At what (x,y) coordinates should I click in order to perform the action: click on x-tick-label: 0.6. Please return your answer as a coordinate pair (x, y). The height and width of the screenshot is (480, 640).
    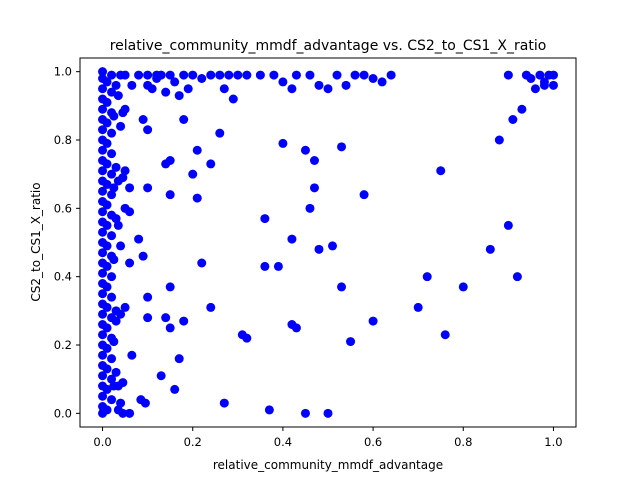
    Looking at the image, I should click on (373, 442).